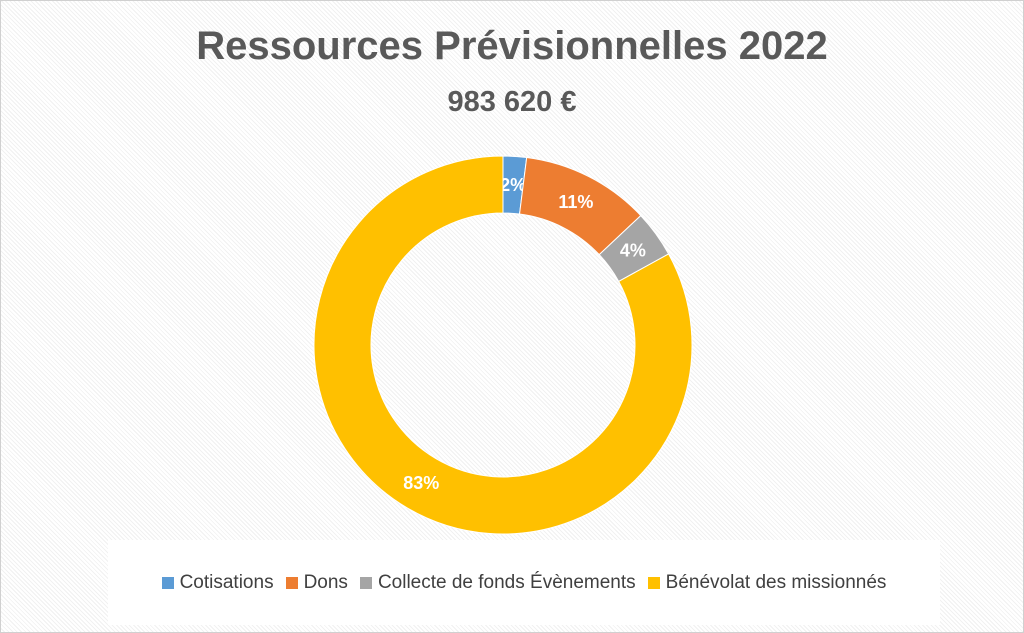  What do you see at coordinates (325, 582) in the screenshot?
I see `legend-label: Dons` at bounding box center [325, 582].